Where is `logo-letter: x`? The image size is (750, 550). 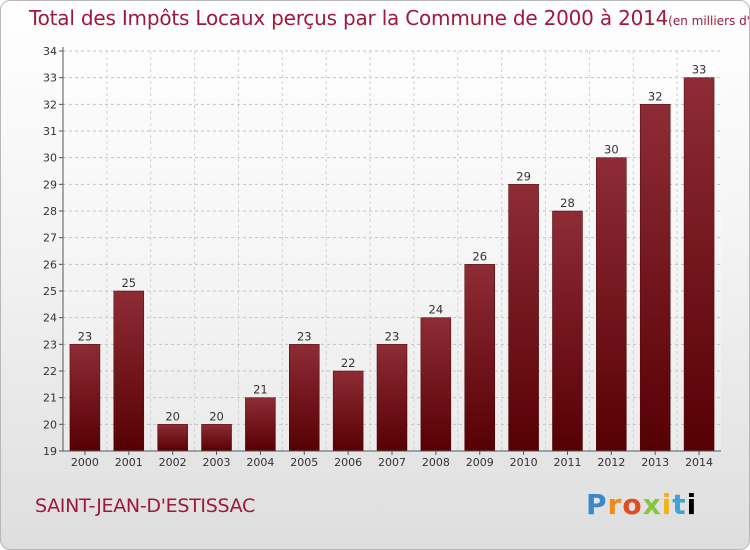 logo-letter: x is located at coordinates (652, 504).